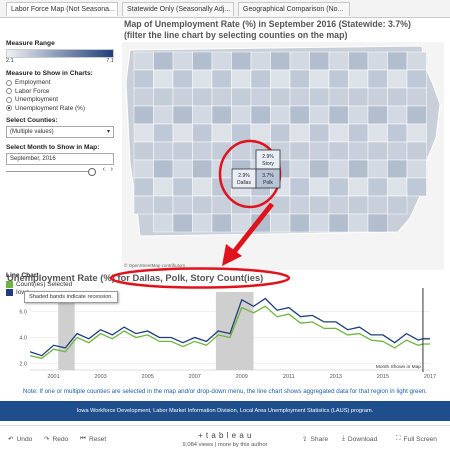  I want to click on radio-unemployment-rate: Unemployment Rate (%), so click(60, 108).